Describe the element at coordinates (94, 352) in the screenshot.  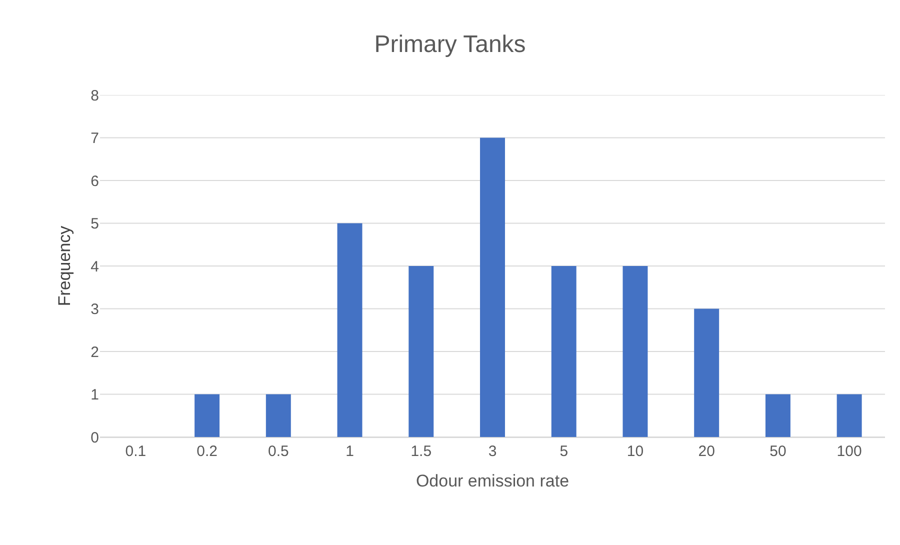
I see `y-tick-label: 2` at that location.